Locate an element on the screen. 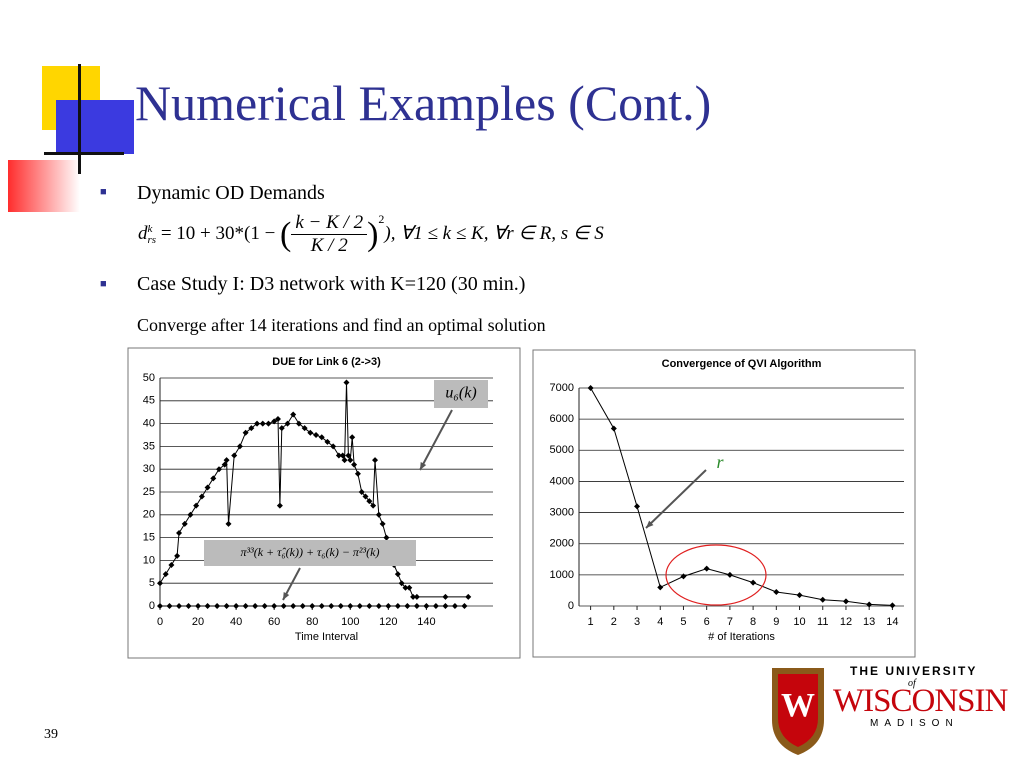 The image size is (1024, 768). bullet: Dynamic OD Demands is located at coordinates (231, 193).